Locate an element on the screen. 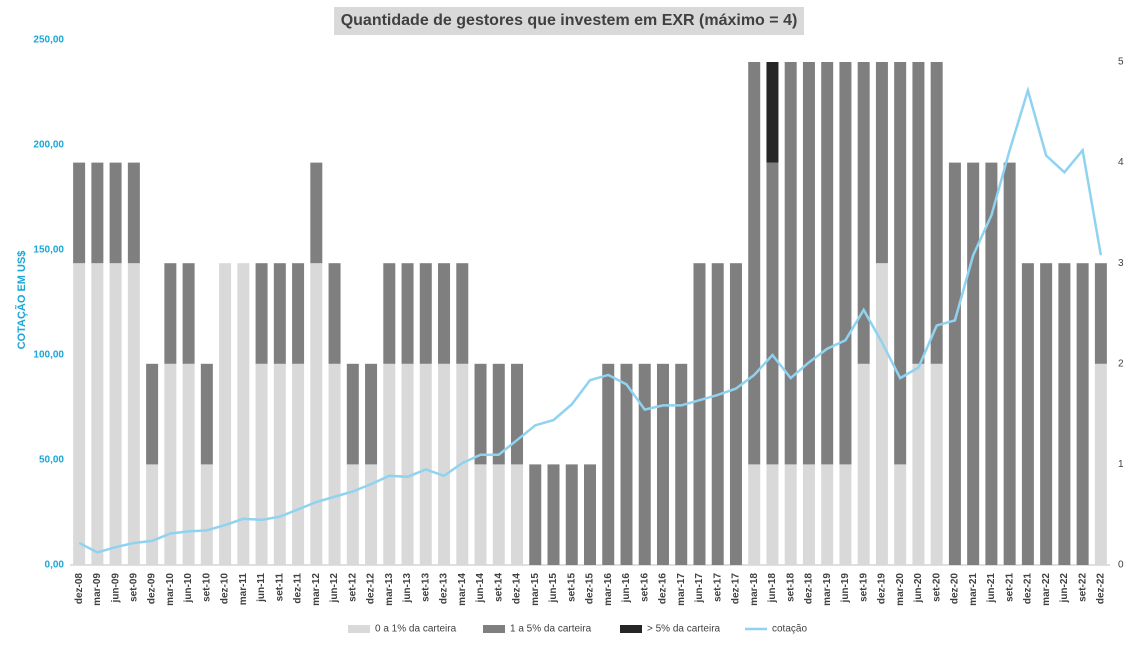 This screenshot has height=648, width=1138. y-tick-label: 100,00 is located at coordinates (48, 355).